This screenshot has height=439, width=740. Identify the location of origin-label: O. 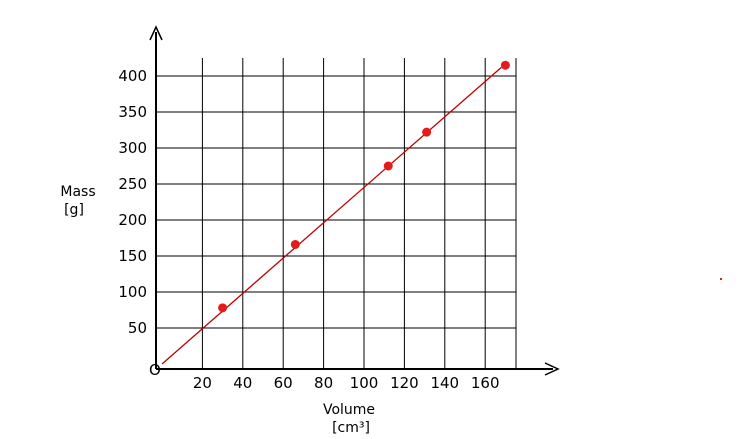
(155, 370).